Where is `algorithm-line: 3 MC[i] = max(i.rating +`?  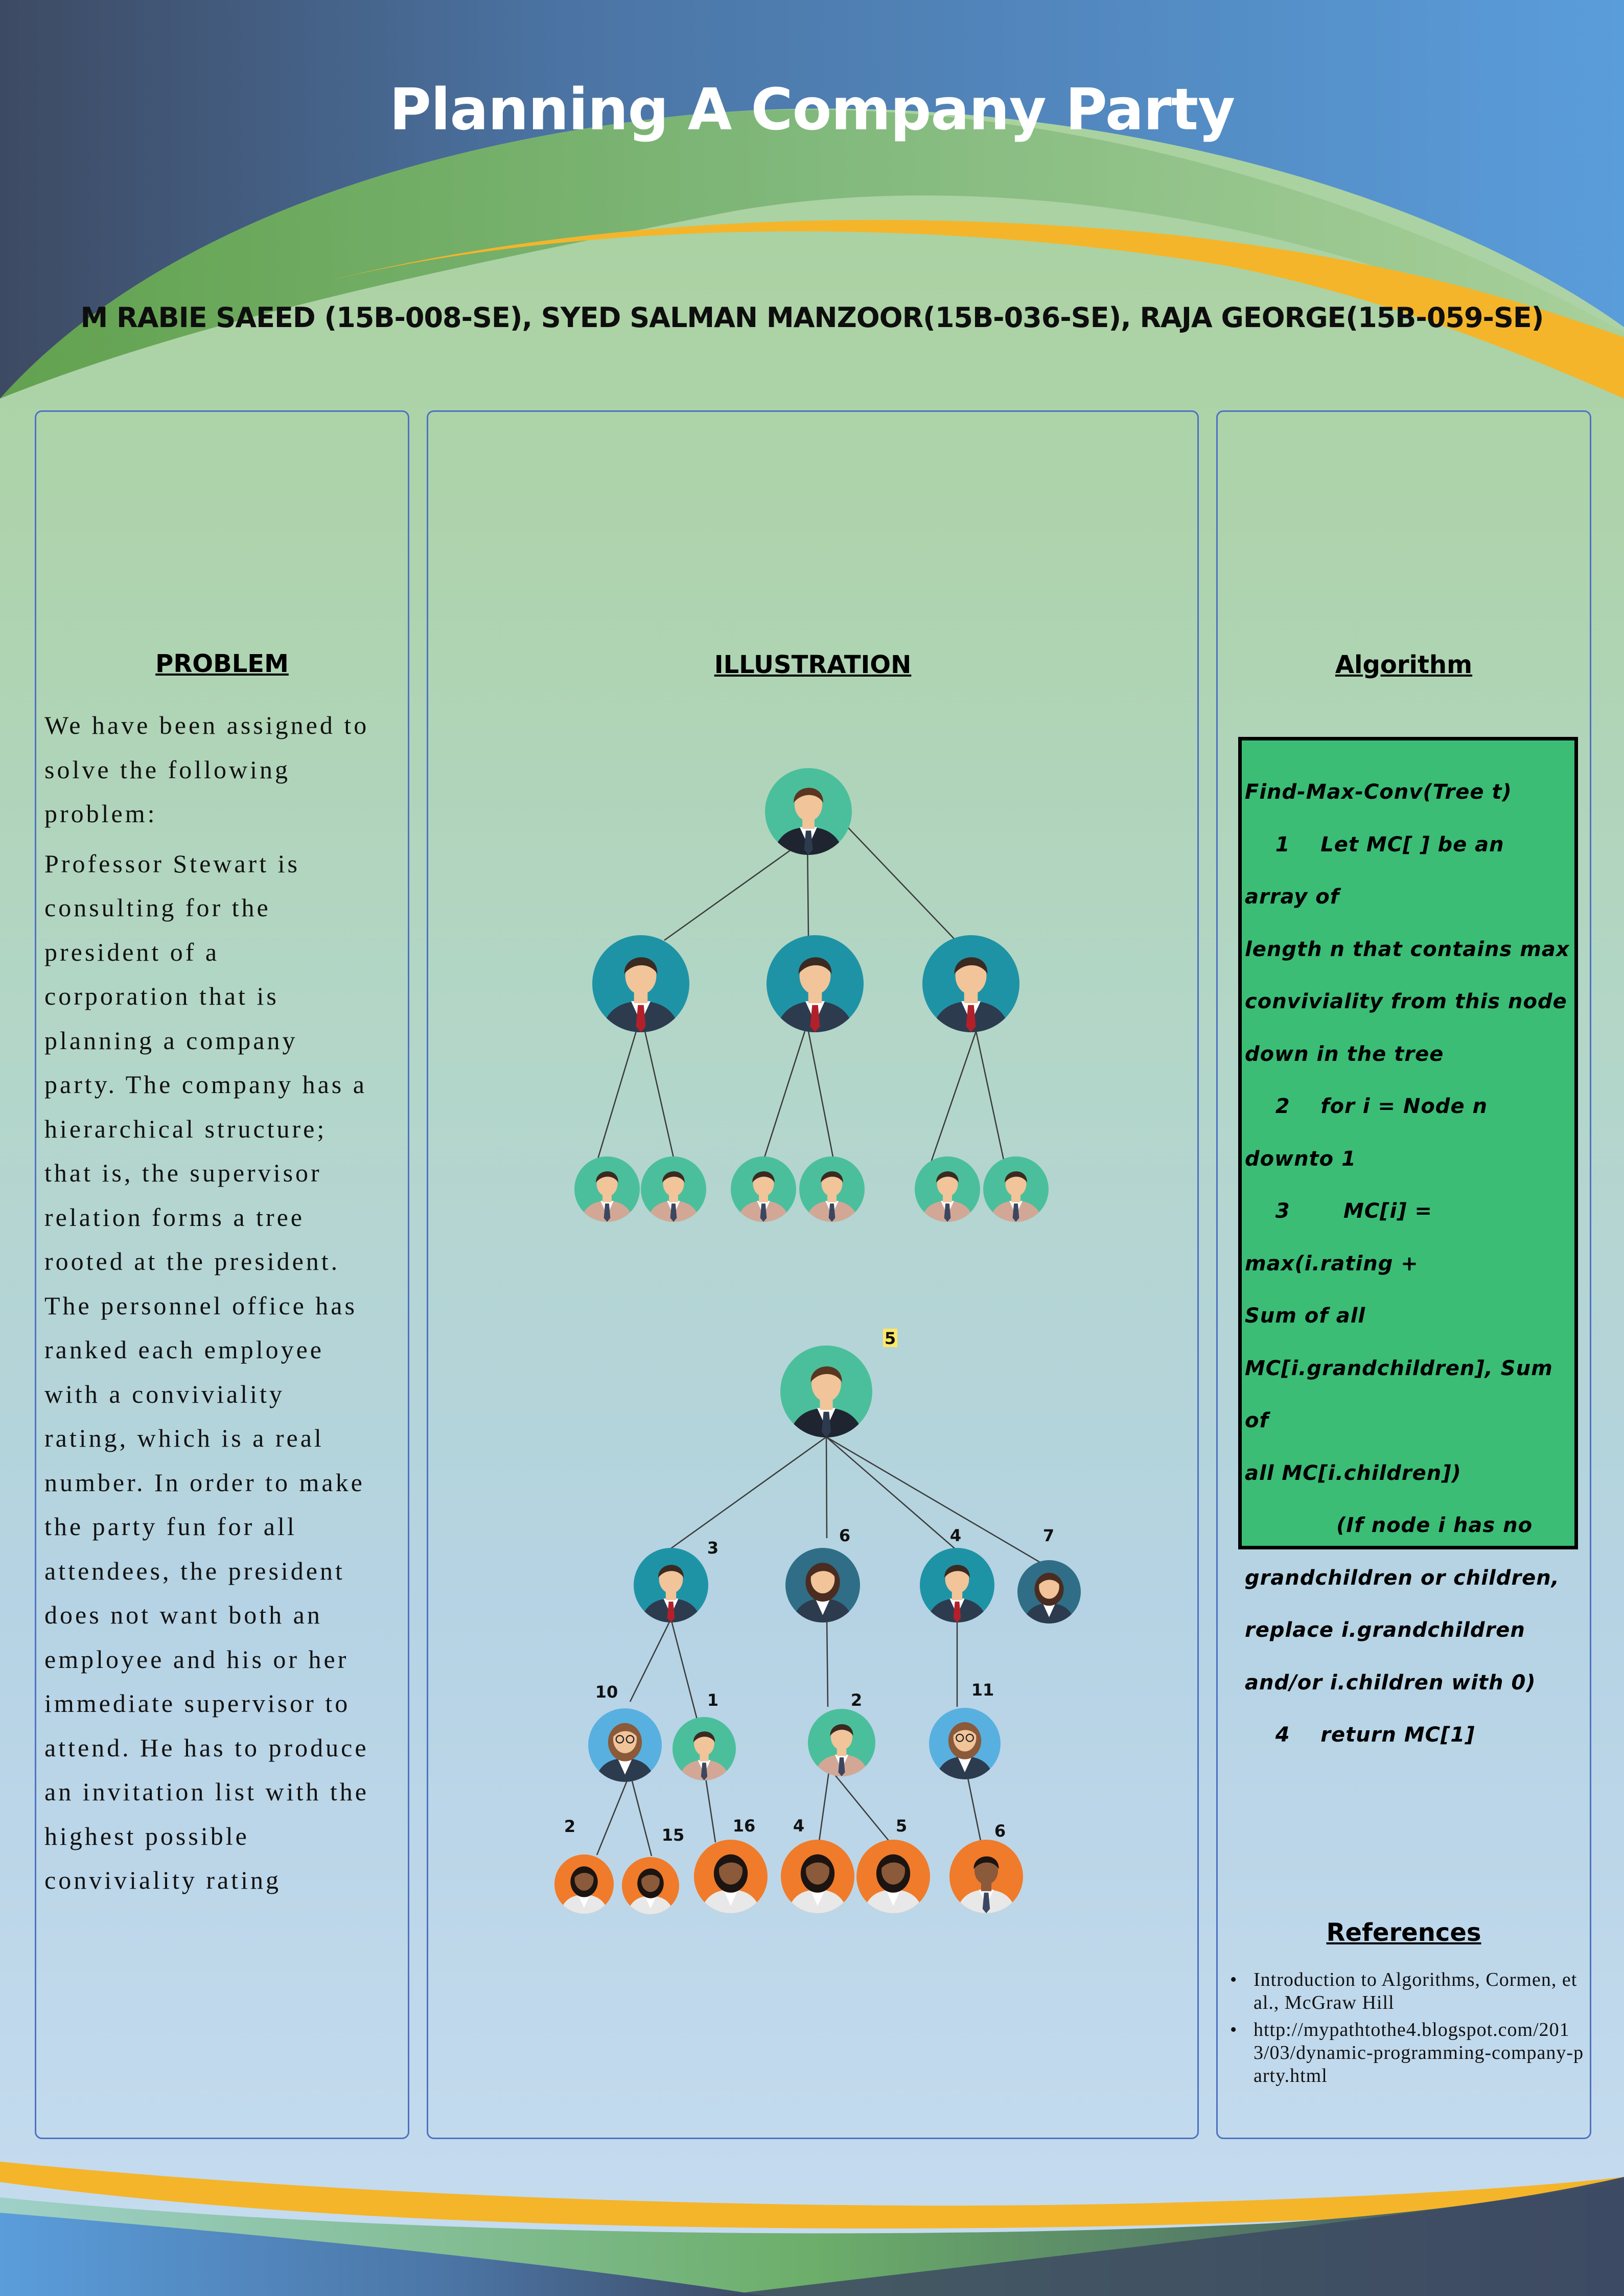
algorithm-line: 3 MC[i] = max(i.rating + is located at coordinates (1342, 1237).